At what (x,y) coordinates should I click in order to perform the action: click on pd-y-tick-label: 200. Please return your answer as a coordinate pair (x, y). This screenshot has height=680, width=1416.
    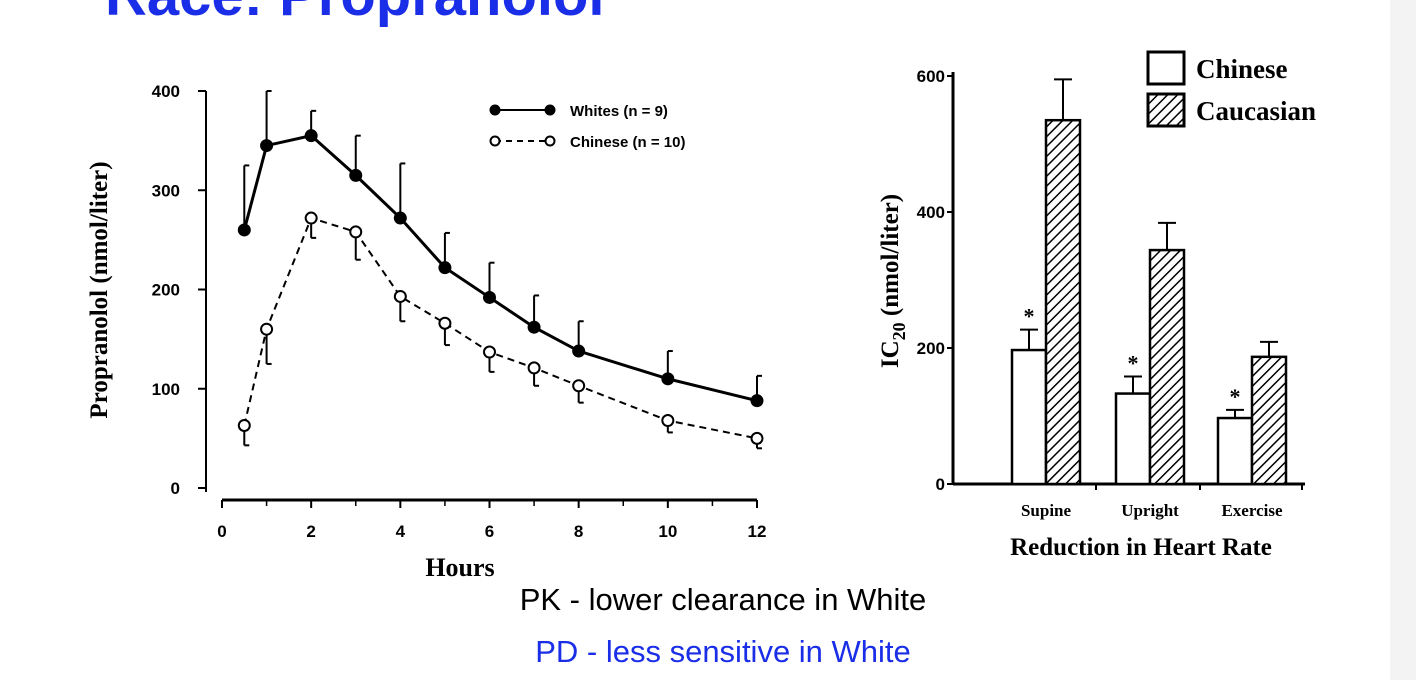
    Looking at the image, I should click on (931, 348).